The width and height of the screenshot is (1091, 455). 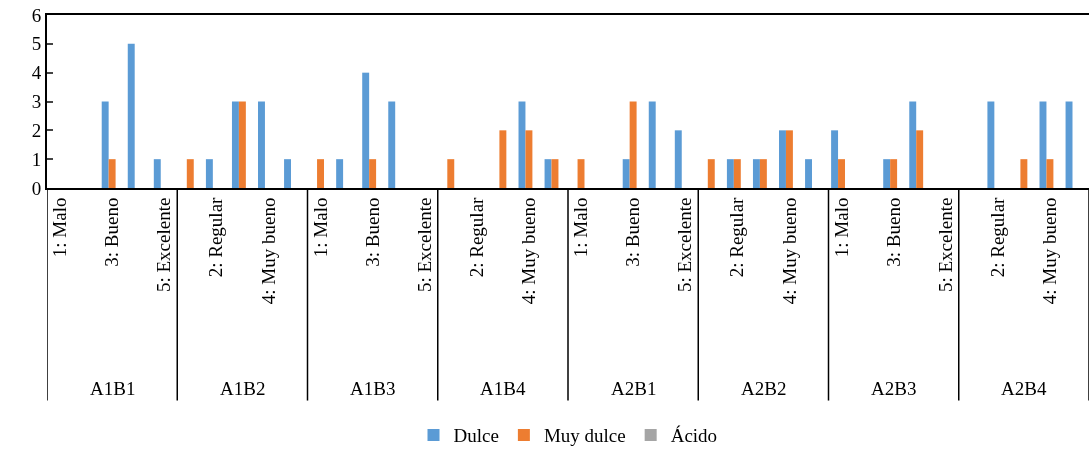 I want to click on y-tick-label: 6, so click(x=36, y=15).